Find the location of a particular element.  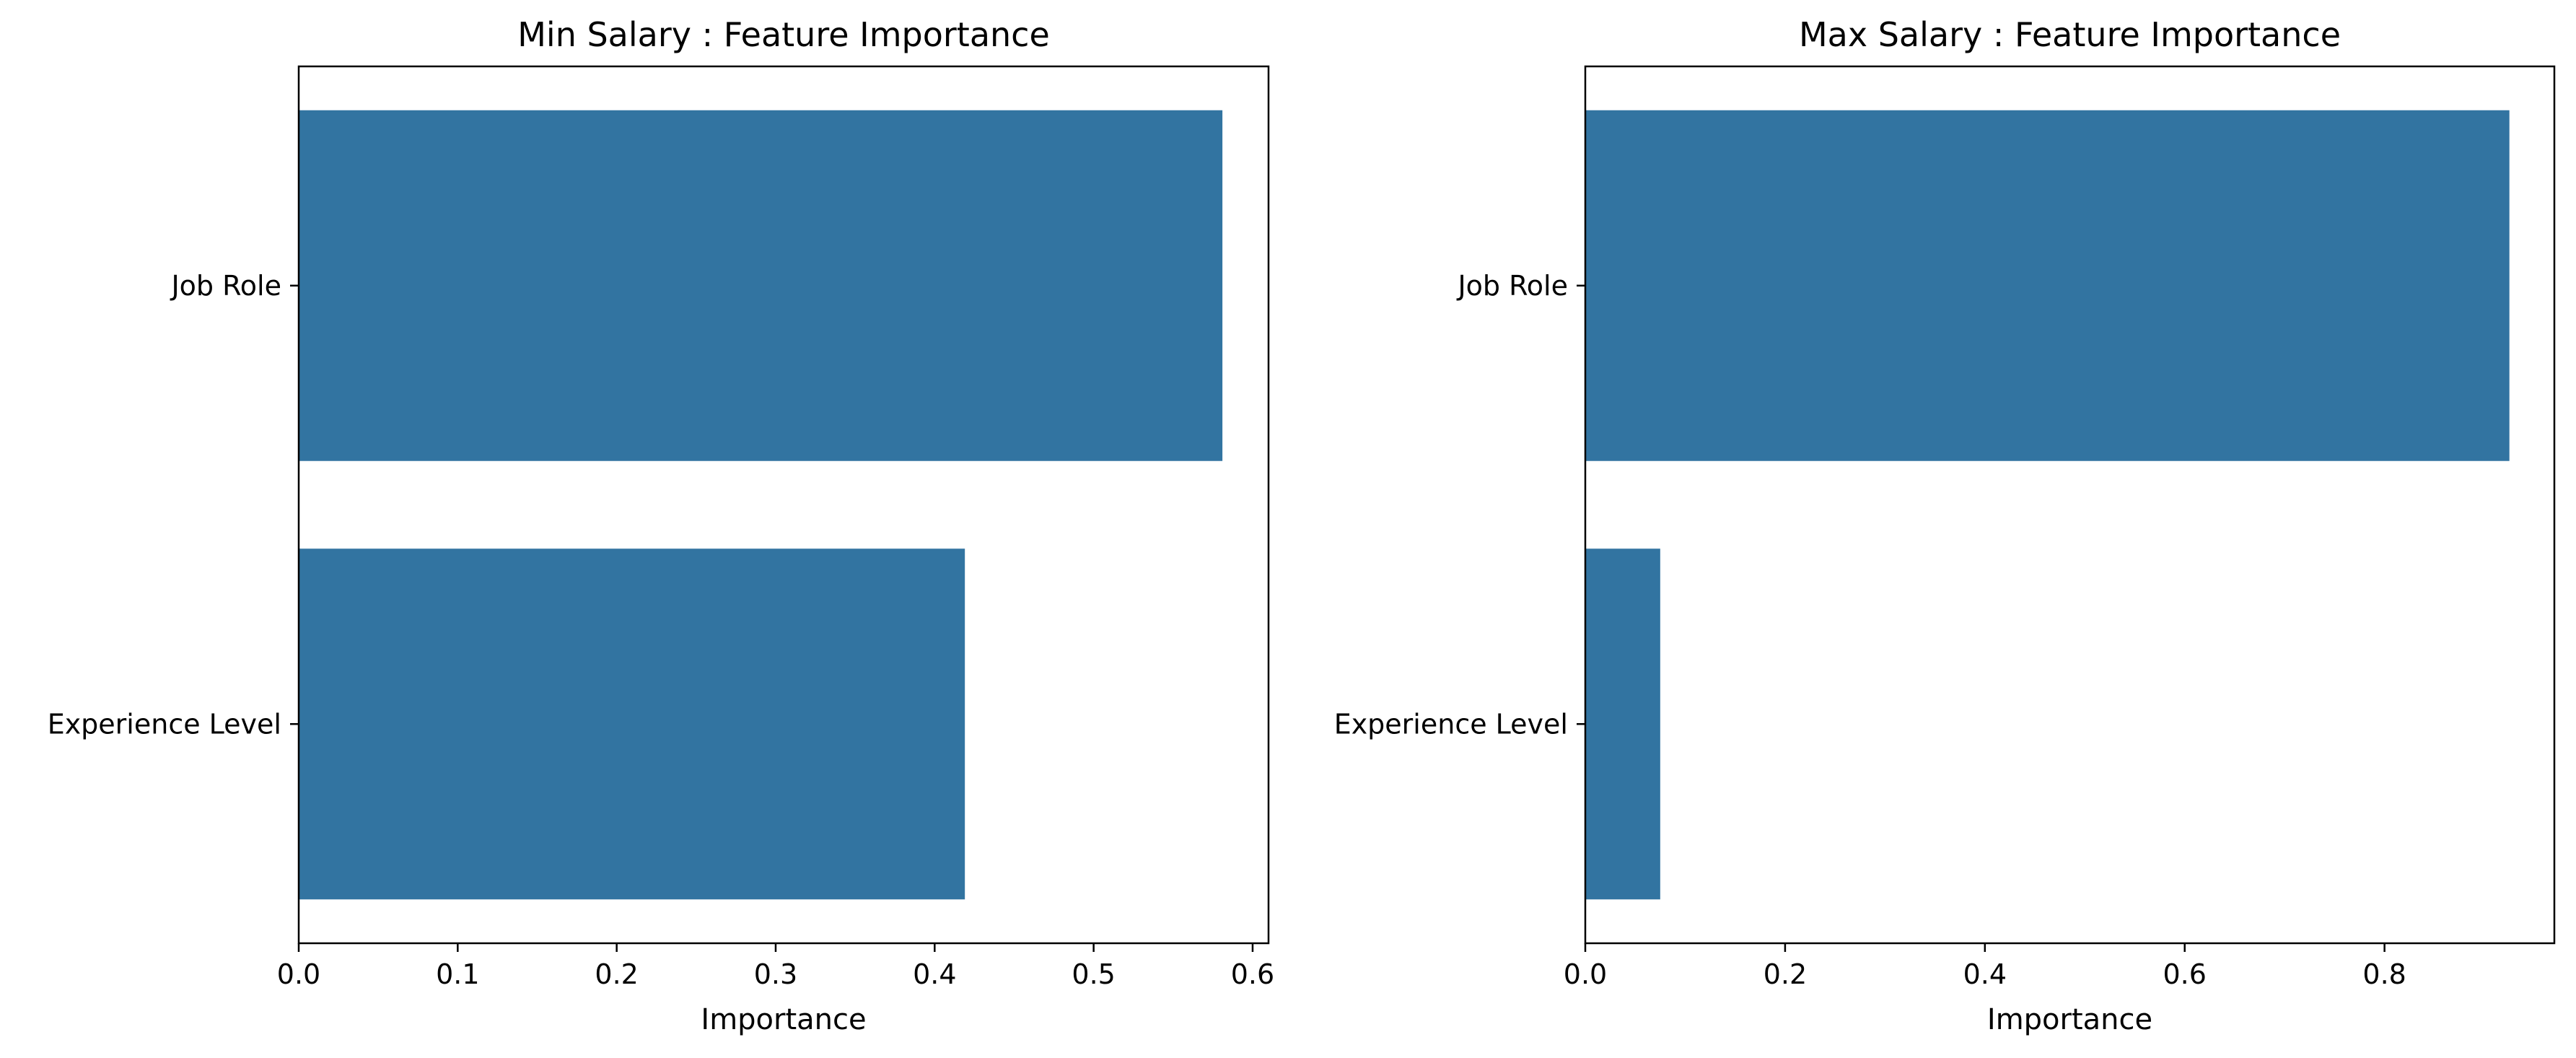

x-ticks: 0.0 0.1 0.2 0.3 0.4 0.5 0.6 is located at coordinates (775, 966).